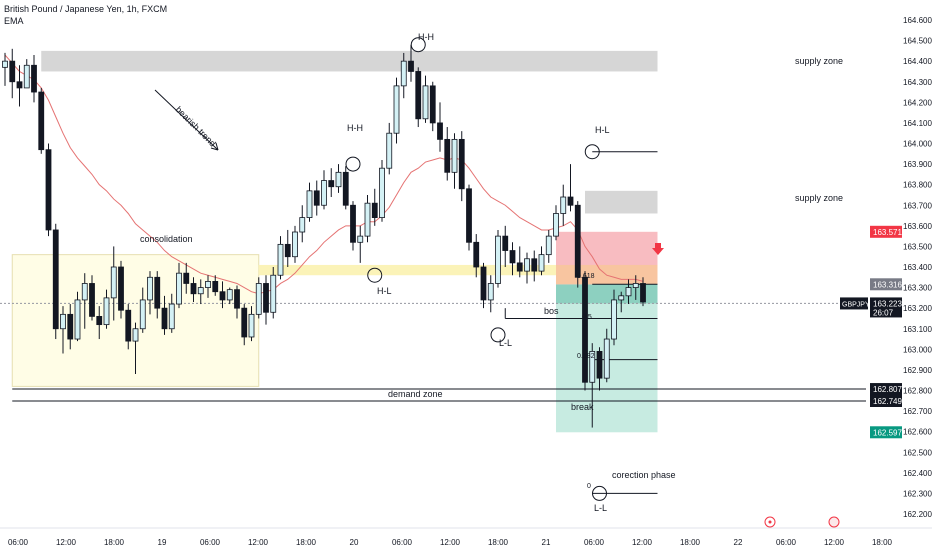 The width and height of the screenshot is (932, 550). What do you see at coordinates (917, 452) in the screenshot?
I see `y-tick-label: 162.500` at bounding box center [917, 452].